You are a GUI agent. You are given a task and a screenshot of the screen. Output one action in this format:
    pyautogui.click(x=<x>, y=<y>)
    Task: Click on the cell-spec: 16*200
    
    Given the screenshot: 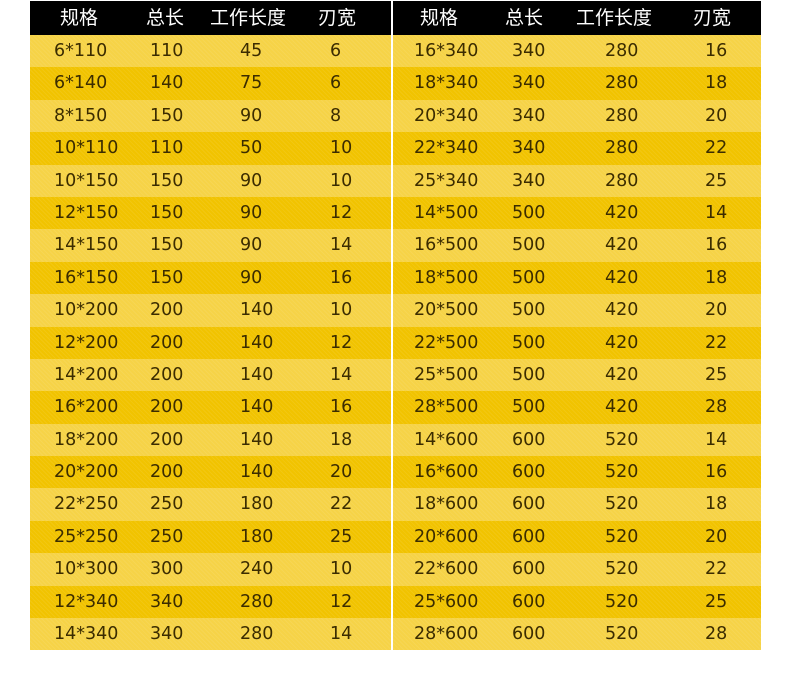 What is the action you would take?
    pyautogui.click(x=86, y=407)
    